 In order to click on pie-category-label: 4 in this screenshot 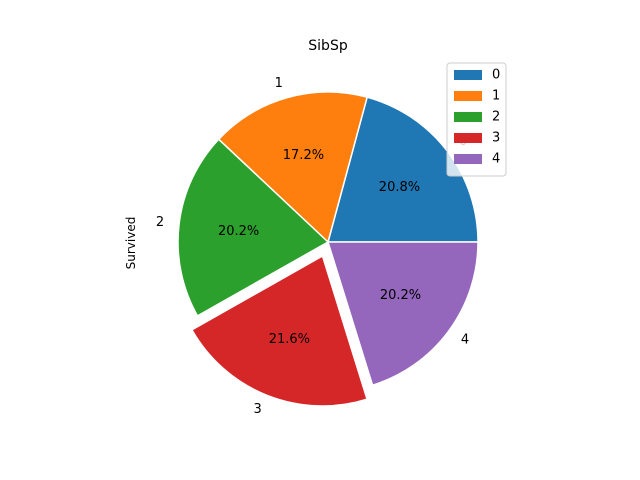, I will do `click(465, 339)`.